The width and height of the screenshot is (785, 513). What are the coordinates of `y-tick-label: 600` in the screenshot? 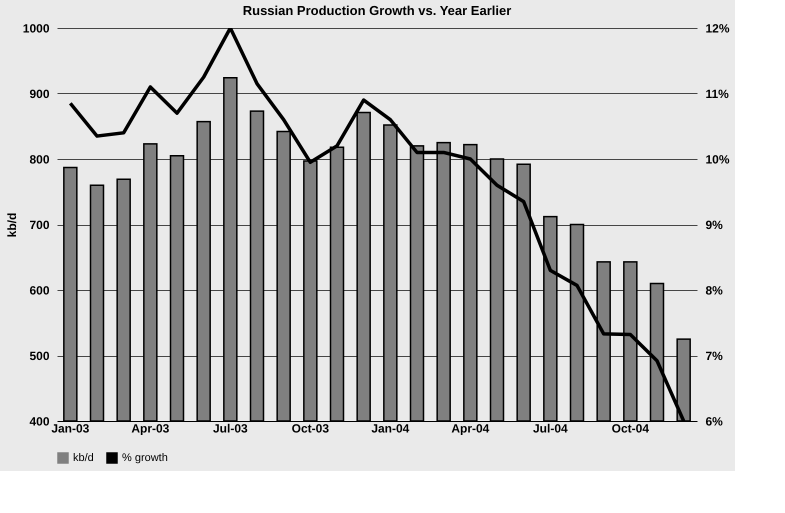 It's located at (39, 291).